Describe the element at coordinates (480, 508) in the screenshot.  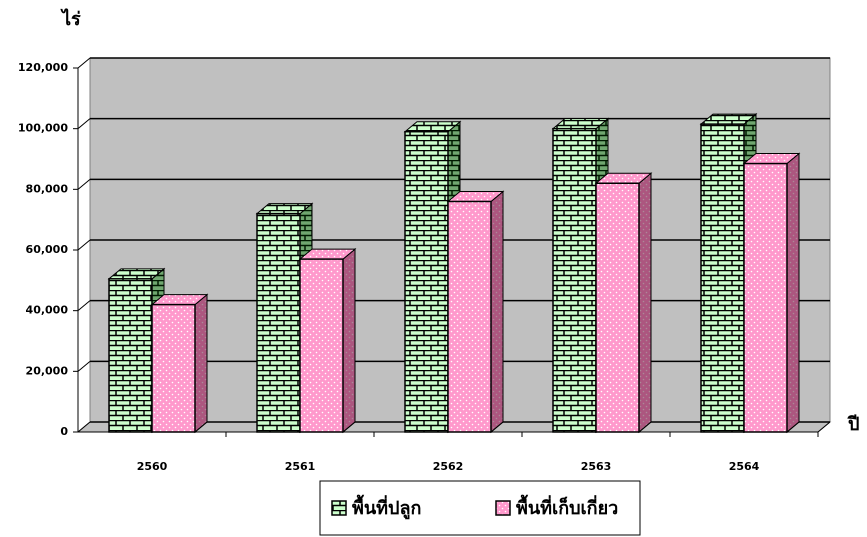
I see `legend-box` at that location.